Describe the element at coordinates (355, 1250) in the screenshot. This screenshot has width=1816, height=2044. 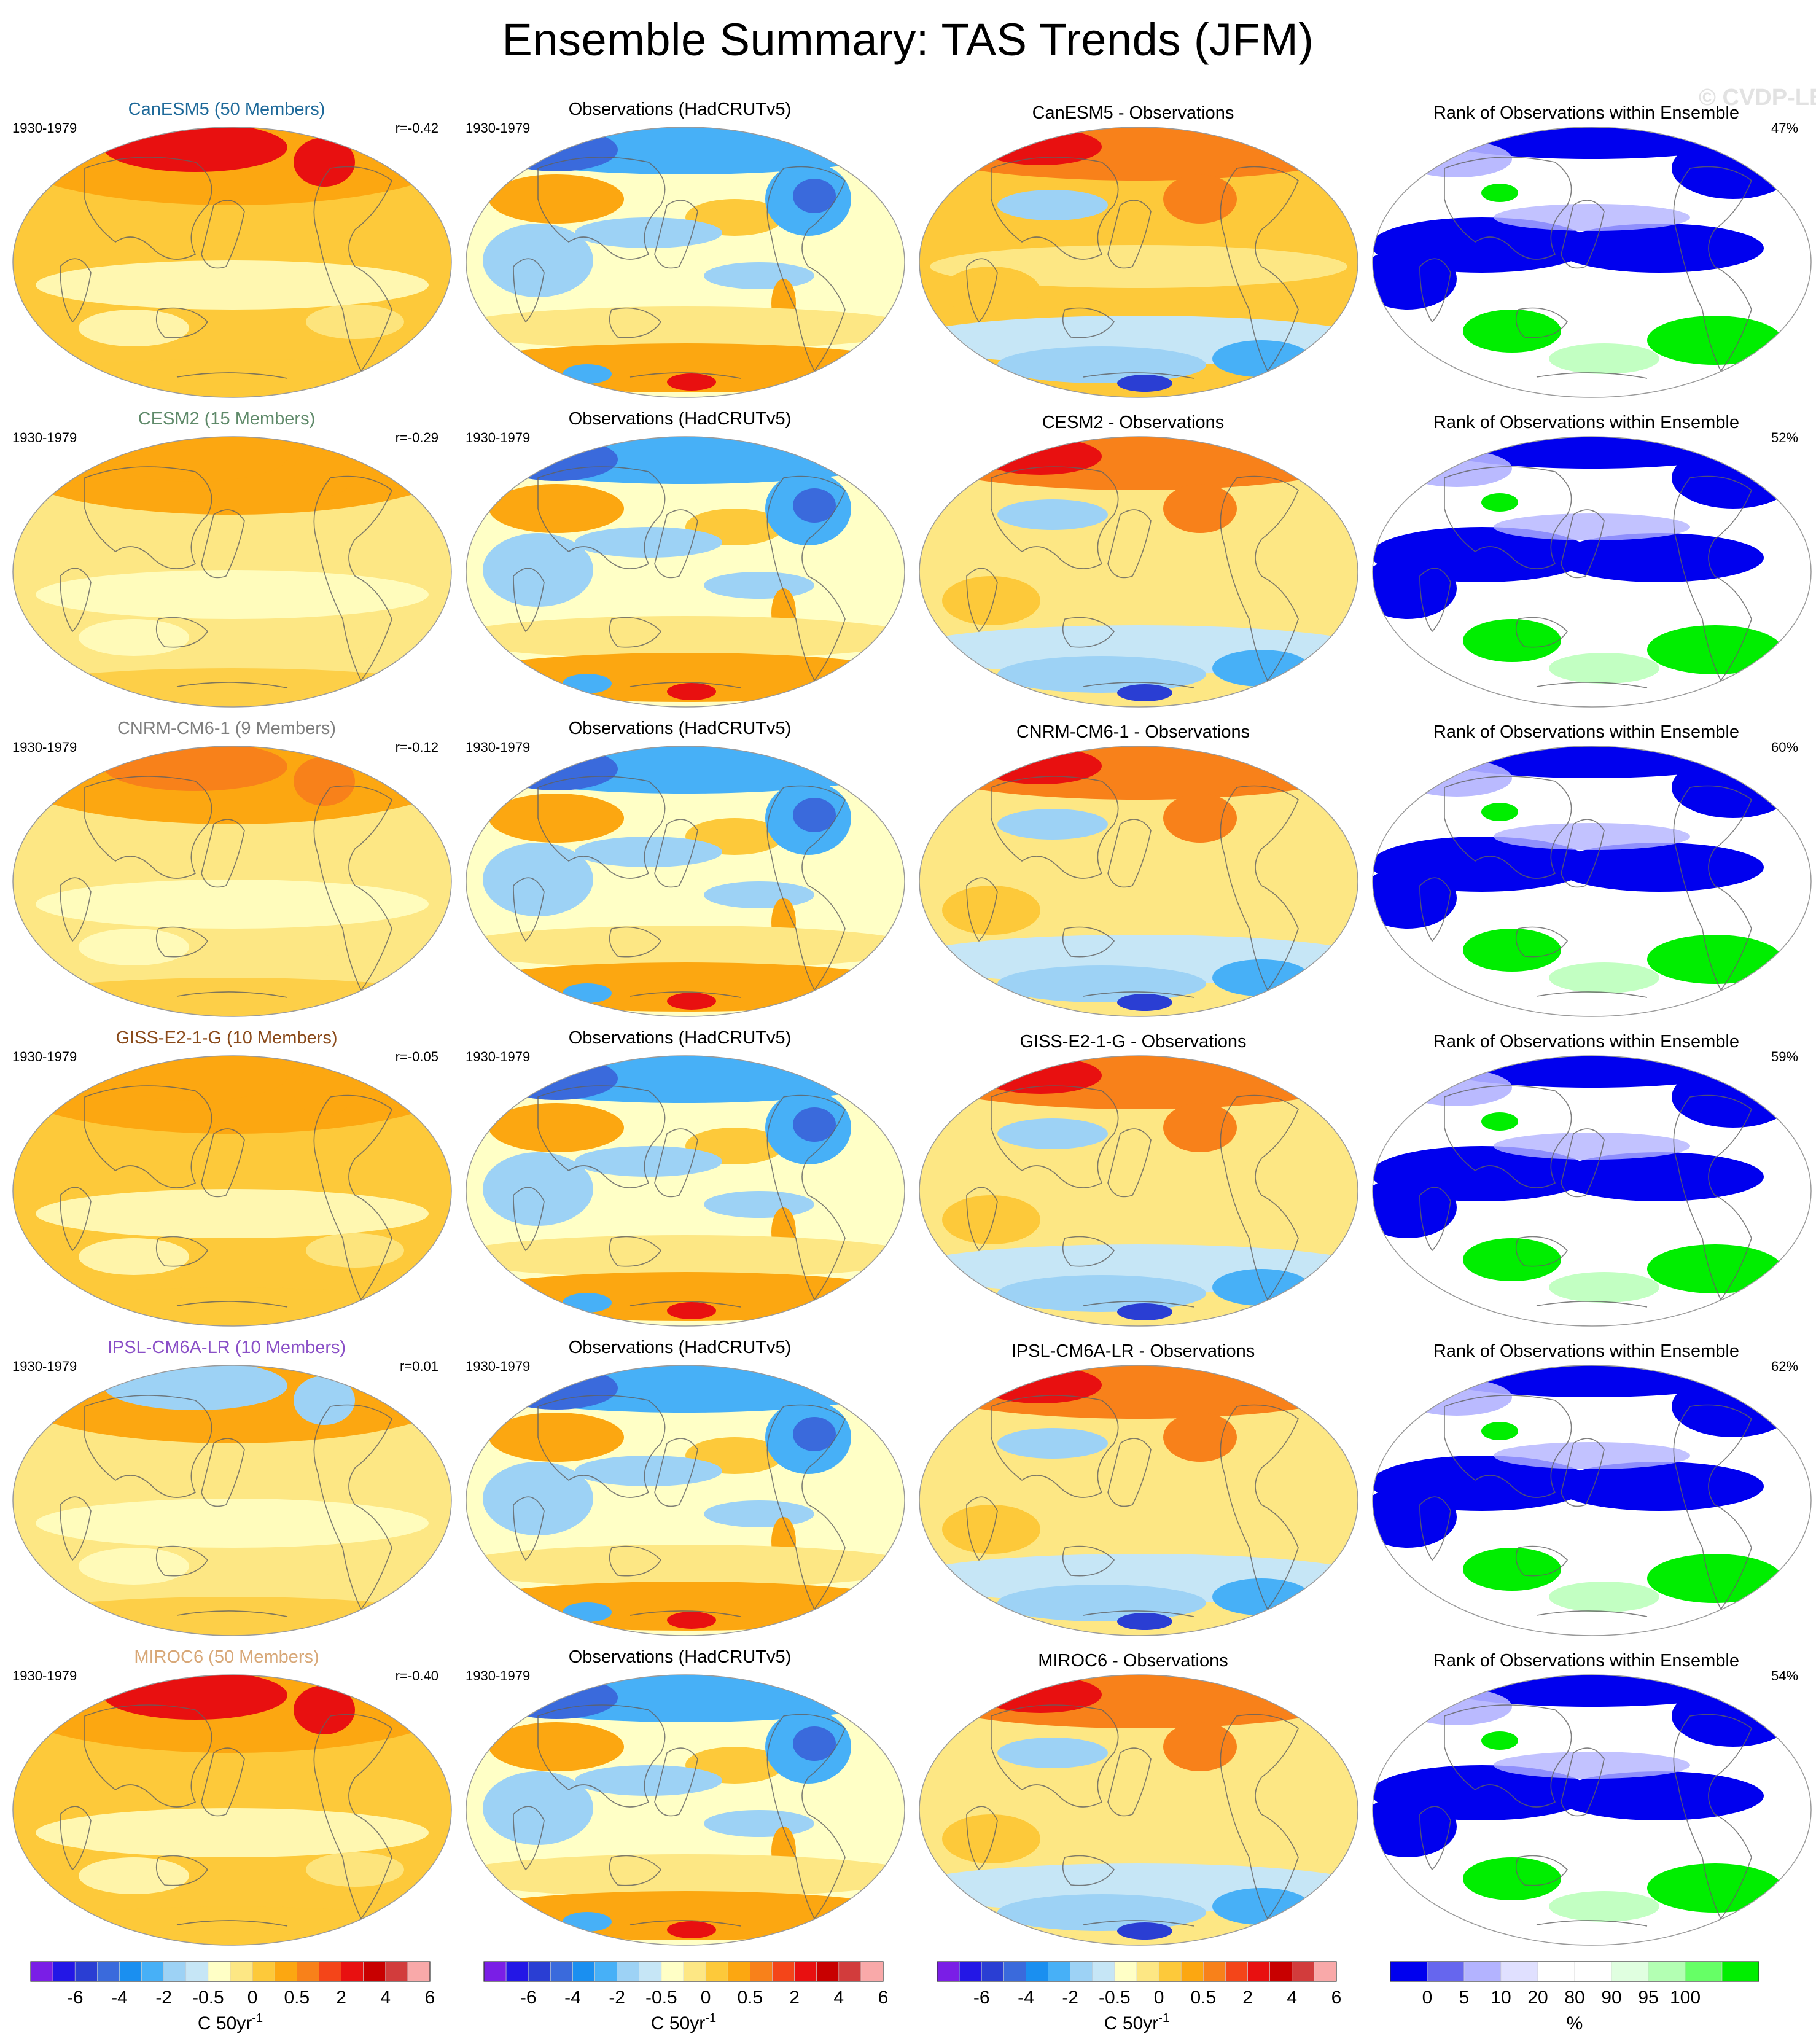
I see `southern-band` at that location.